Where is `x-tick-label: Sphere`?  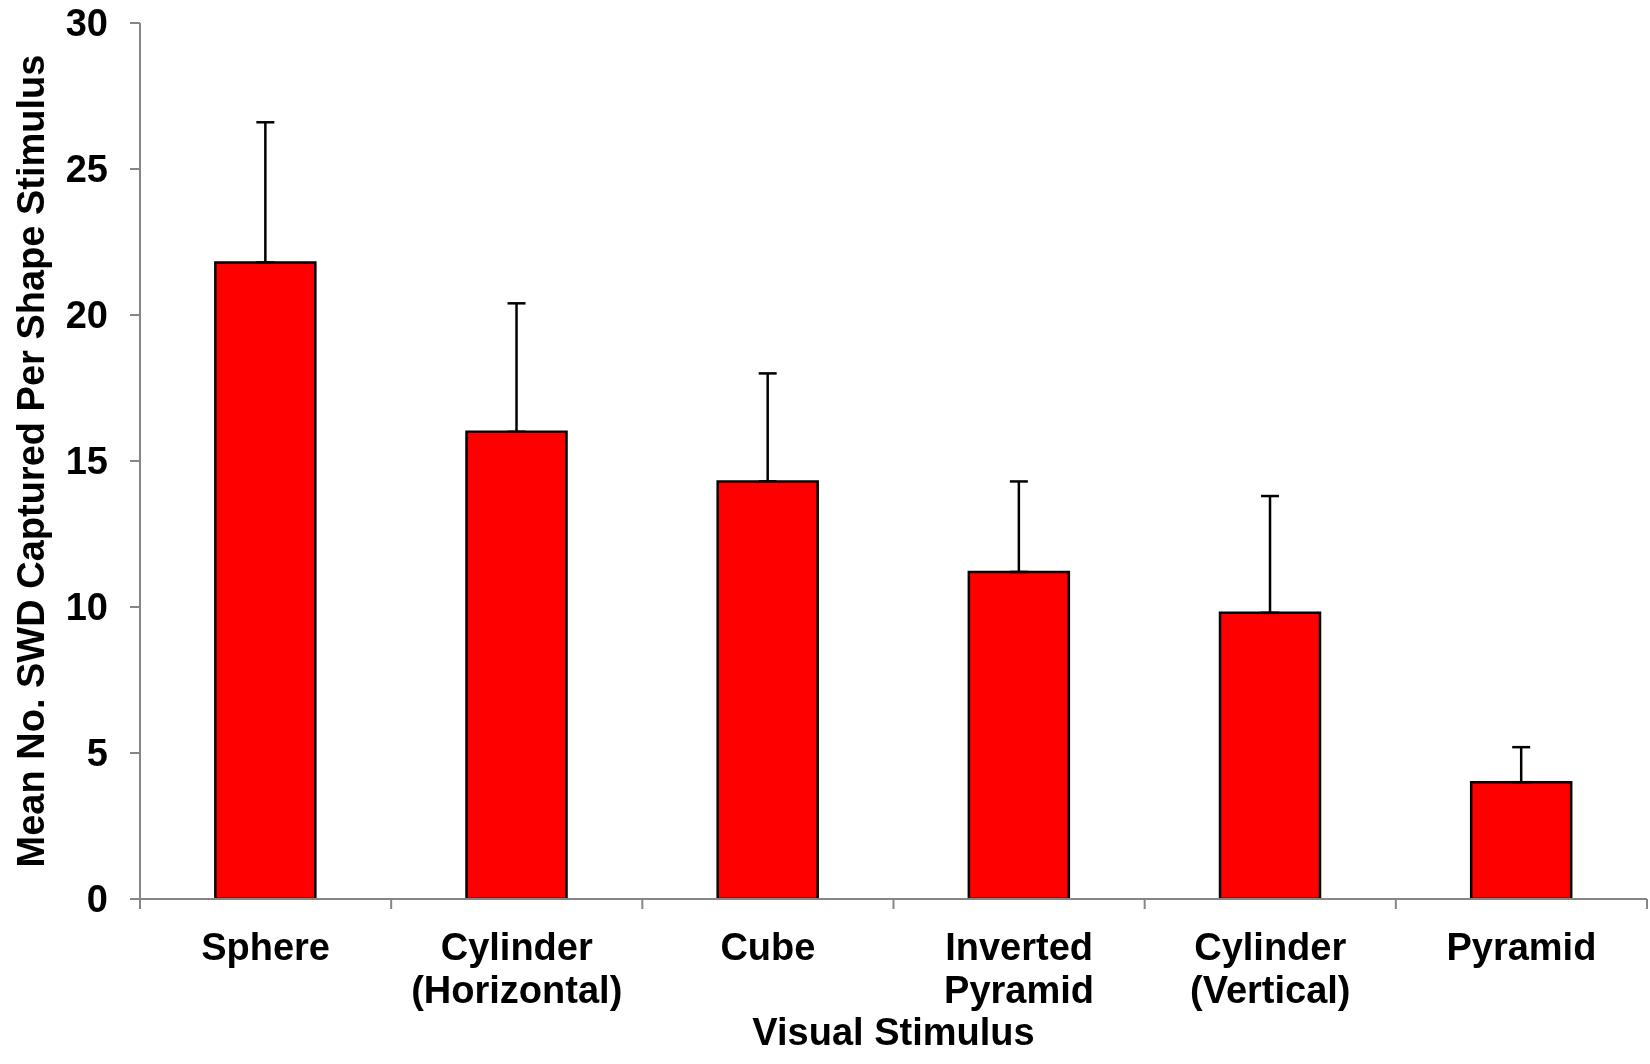
x-tick-label: Sphere is located at coordinates (265, 947).